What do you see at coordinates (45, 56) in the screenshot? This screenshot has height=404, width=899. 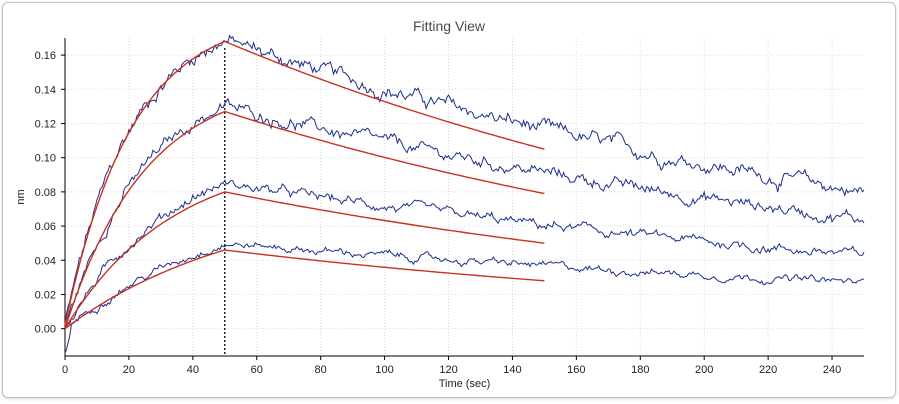 I see `y-tick-label: 0.16` at bounding box center [45, 56].